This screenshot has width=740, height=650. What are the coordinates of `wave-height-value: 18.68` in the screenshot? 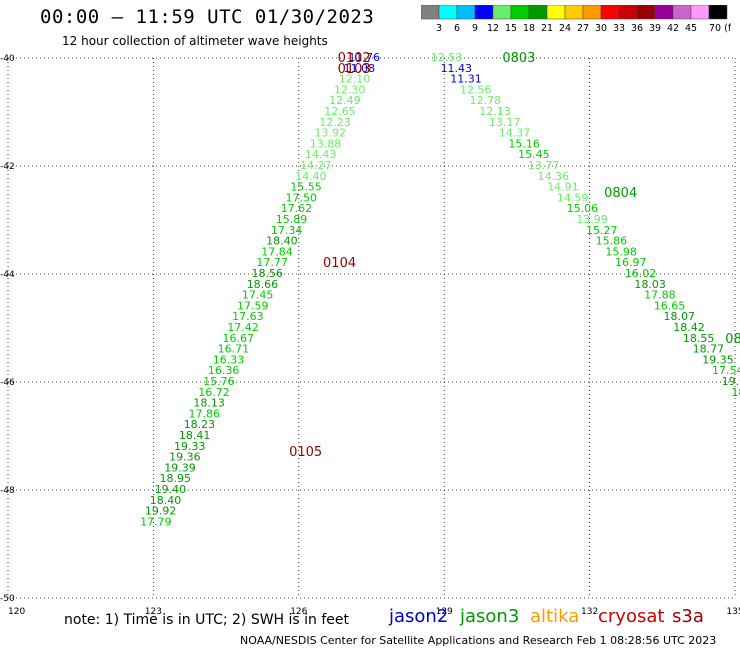 It's located at (735, 392).